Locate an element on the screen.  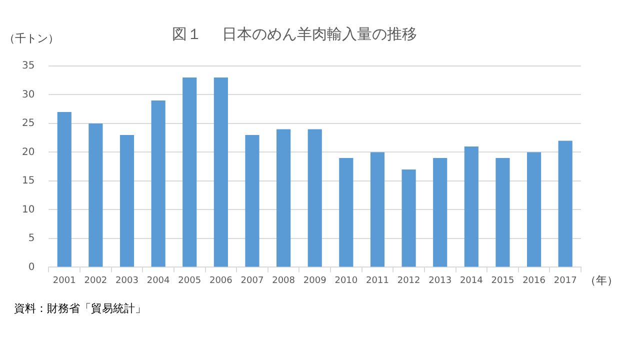
x-tick-label: 2003 is located at coordinates (127, 281).